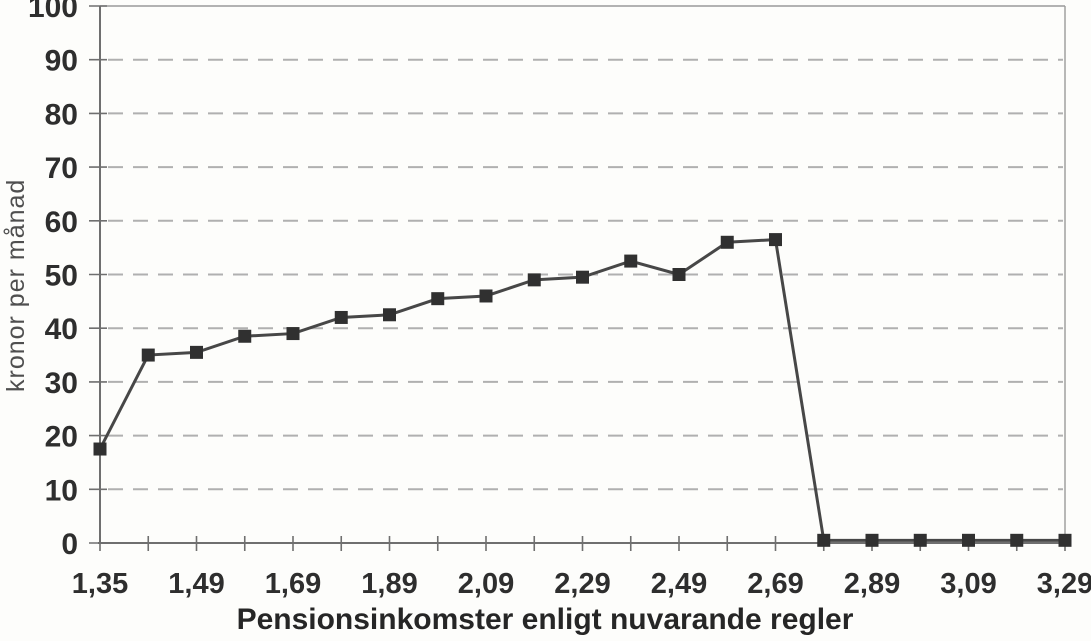 Image resolution: width=1091 pixels, height=641 pixels. I want to click on y-tick-label-60: 60, so click(61, 222).